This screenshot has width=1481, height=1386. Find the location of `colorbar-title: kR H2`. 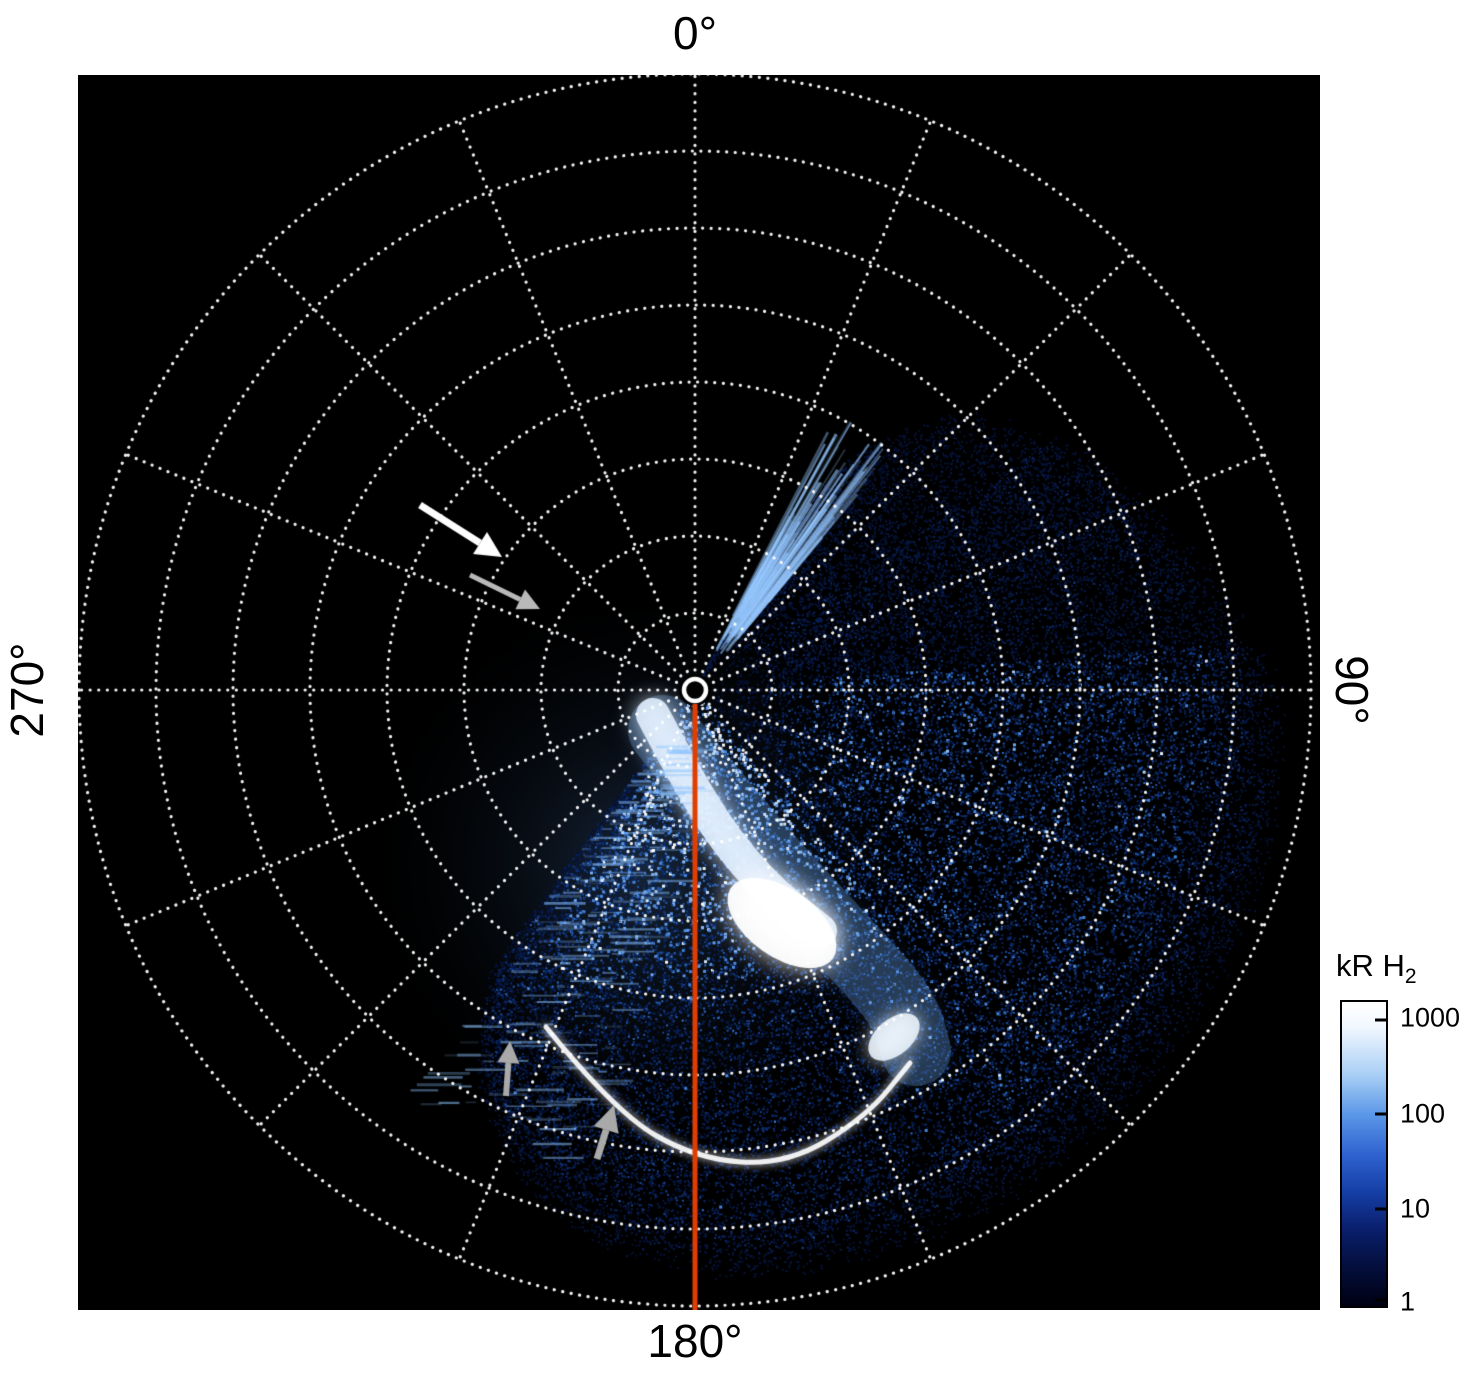

colorbar-title: kR H2 is located at coordinates (1376, 968).